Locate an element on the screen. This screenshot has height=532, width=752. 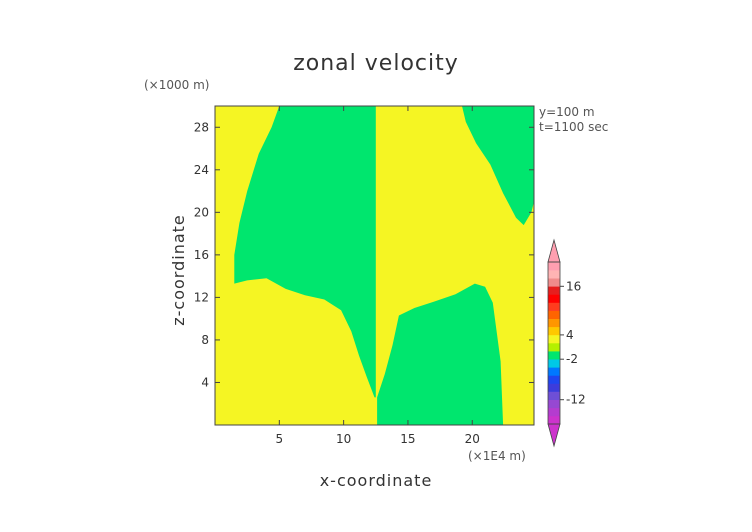
colorbar-max-arrow is located at coordinates (554, 250).